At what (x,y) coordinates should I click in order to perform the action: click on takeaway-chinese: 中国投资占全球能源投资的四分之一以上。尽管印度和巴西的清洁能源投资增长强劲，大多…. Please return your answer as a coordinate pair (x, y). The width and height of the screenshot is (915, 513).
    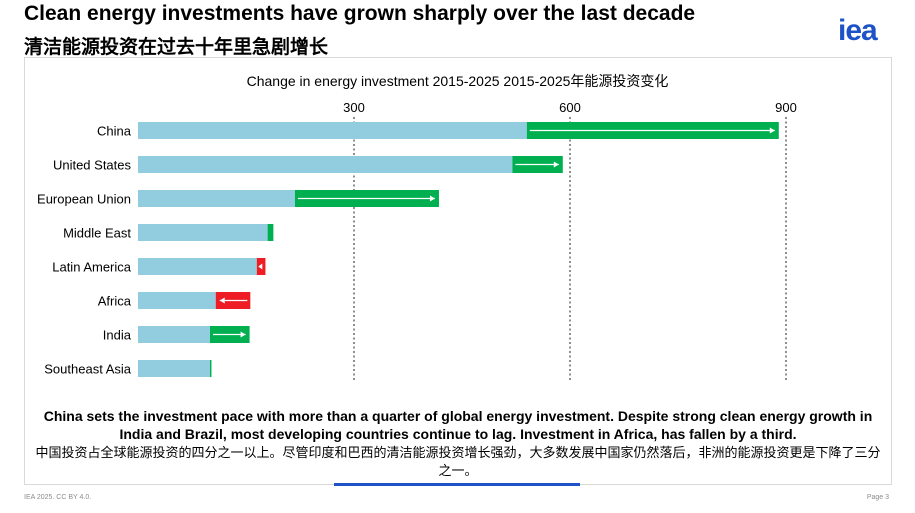
    Looking at the image, I should click on (458, 462).